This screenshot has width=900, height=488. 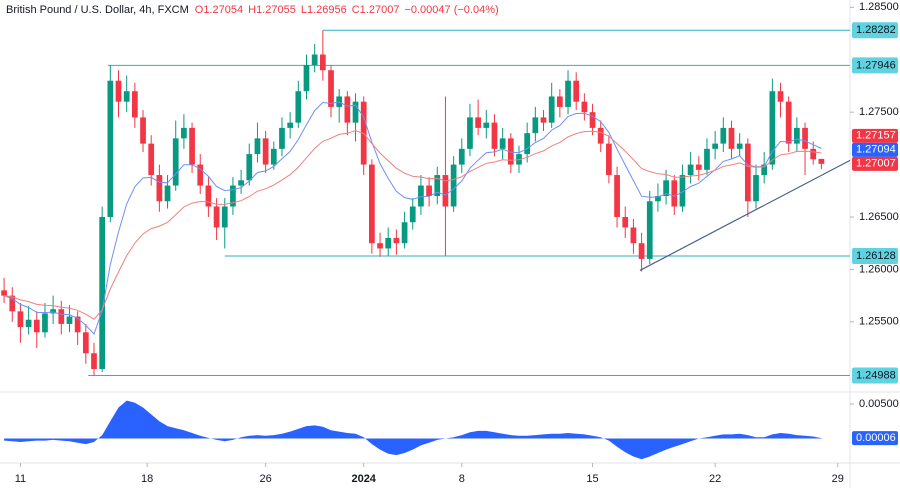 I want to click on ohlc-value: O1.27054, so click(x=219, y=10).